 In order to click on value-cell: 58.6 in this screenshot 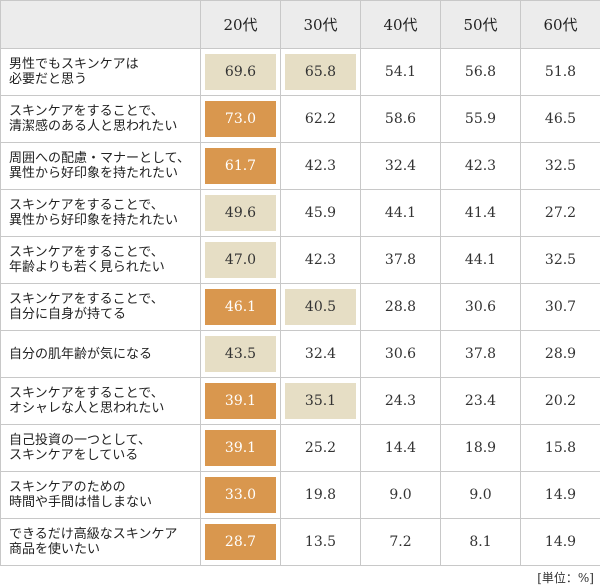, I will do `click(400, 119)`.